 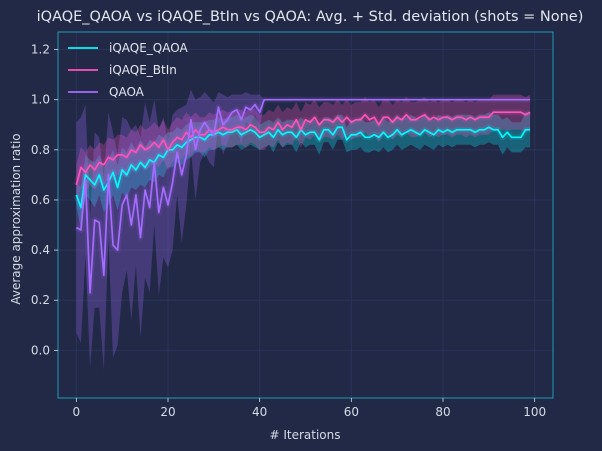 I want to click on x-tick-label: 60, so click(x=351, y=412).